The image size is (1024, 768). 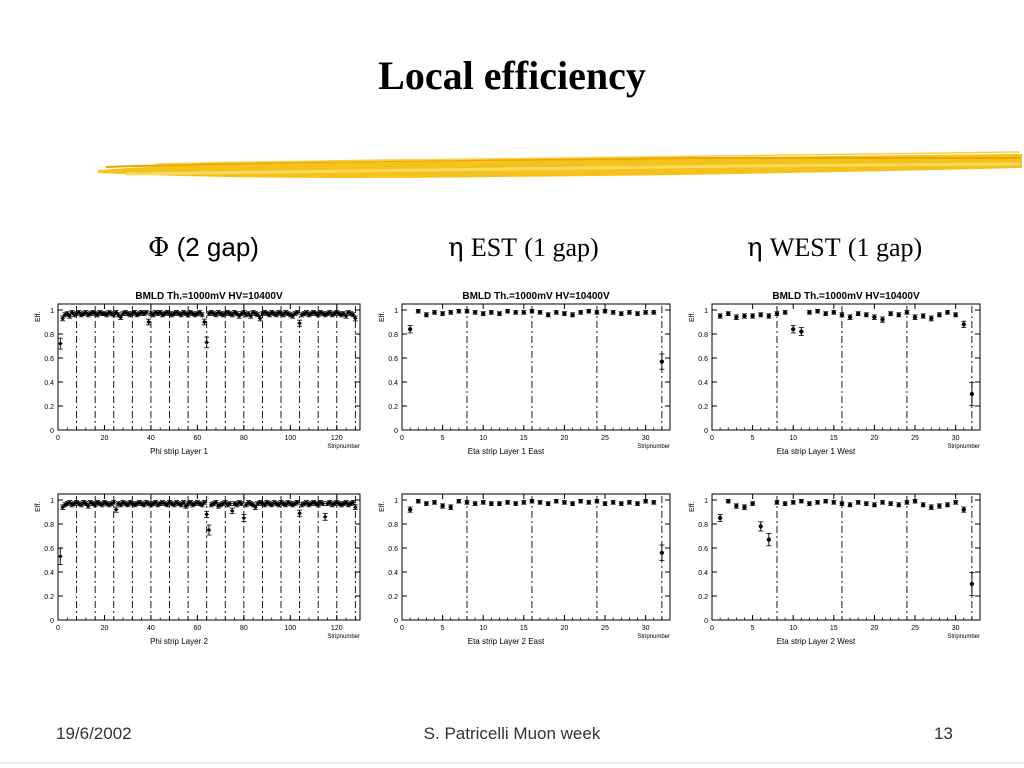 I want to click on y-tick-label: 0, so click(x=396, y=431).